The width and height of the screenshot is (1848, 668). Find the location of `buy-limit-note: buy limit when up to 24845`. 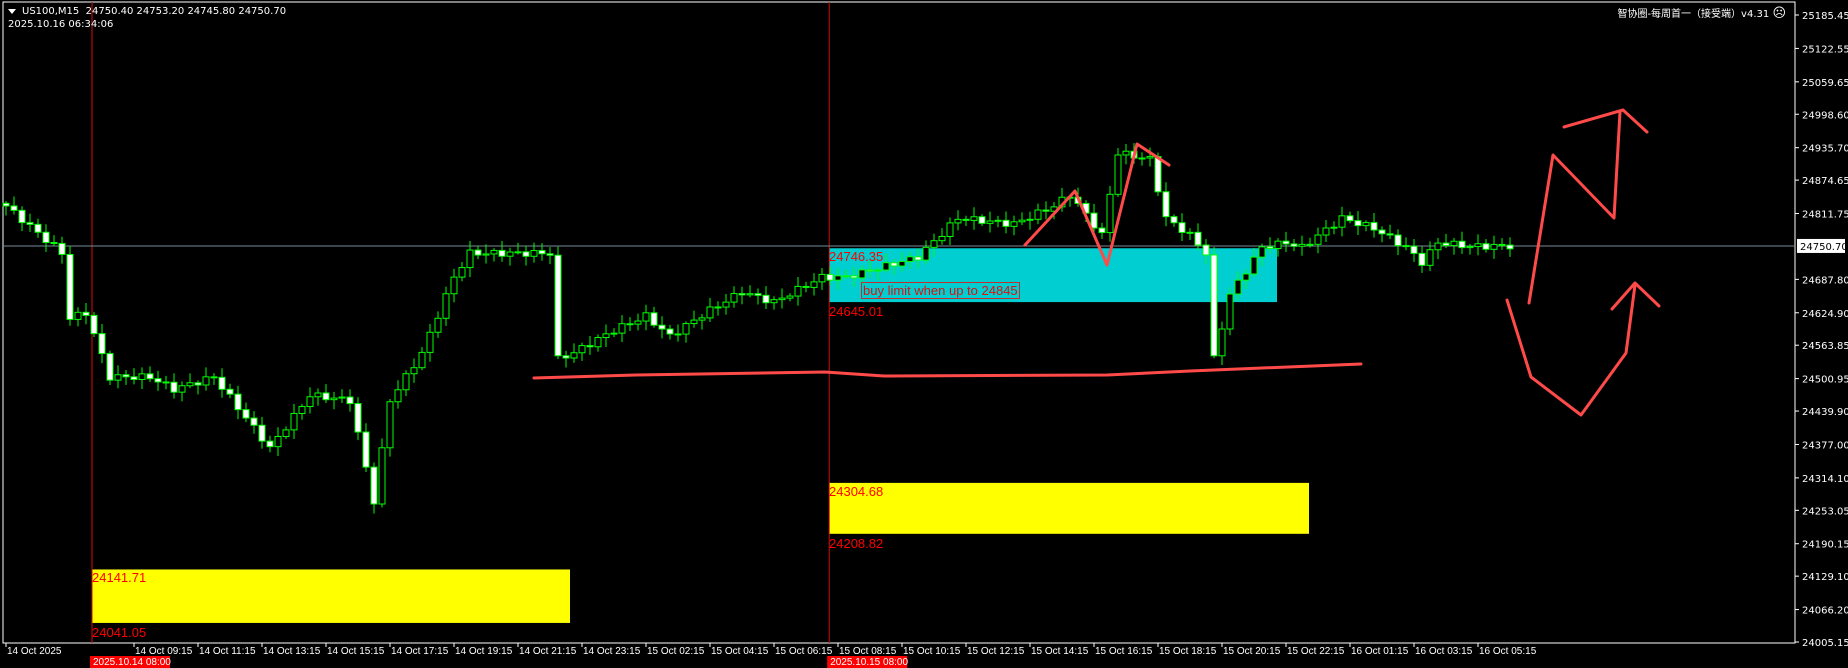

buy-limit-note: buy limit when up to 24845 is located at coordinates (940, 290).